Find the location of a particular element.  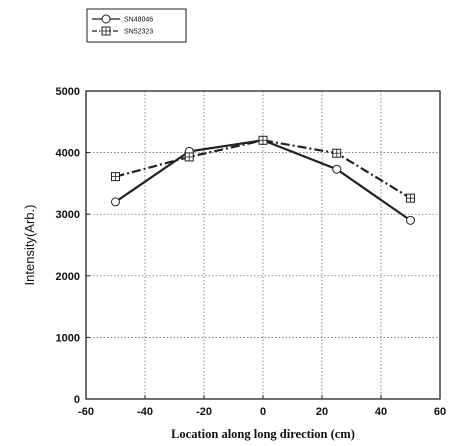

x-axis-title: Location along long direction (cm) is located at coordinates (263, 434).